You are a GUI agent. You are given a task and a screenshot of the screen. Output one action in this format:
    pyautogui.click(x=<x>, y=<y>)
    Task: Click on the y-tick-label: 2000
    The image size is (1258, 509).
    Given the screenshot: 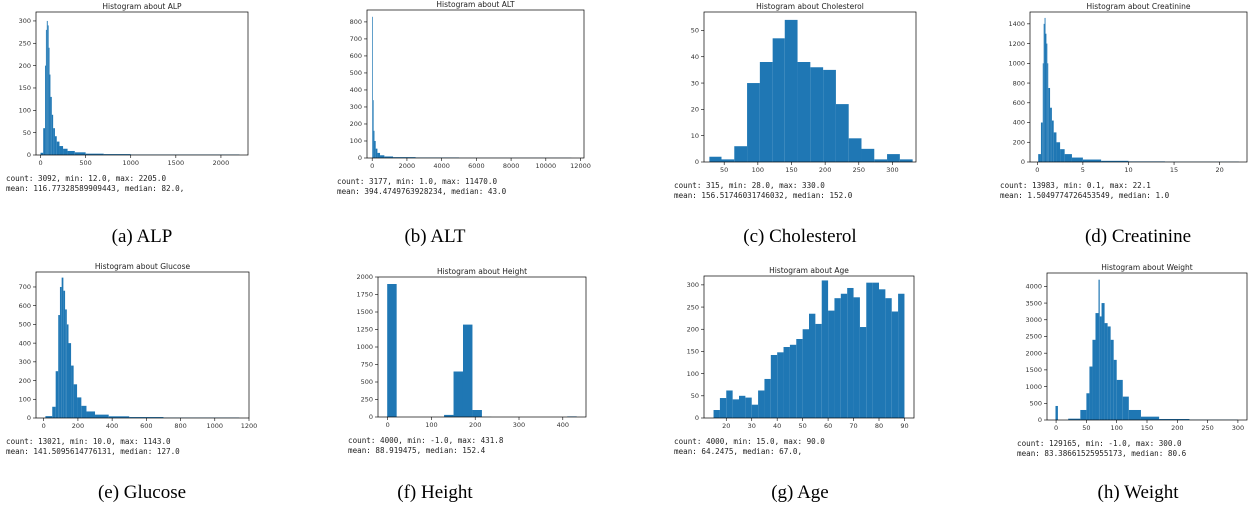 What is the action you would take?
    pyautogui.click(x=364, y=277)
    